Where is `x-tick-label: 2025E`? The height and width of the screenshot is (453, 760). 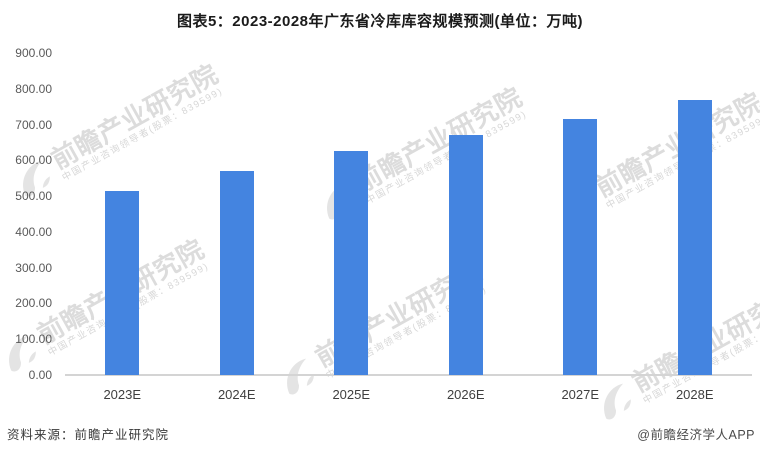 x-tick-label: 2025E is located at coordinates (351, 394).